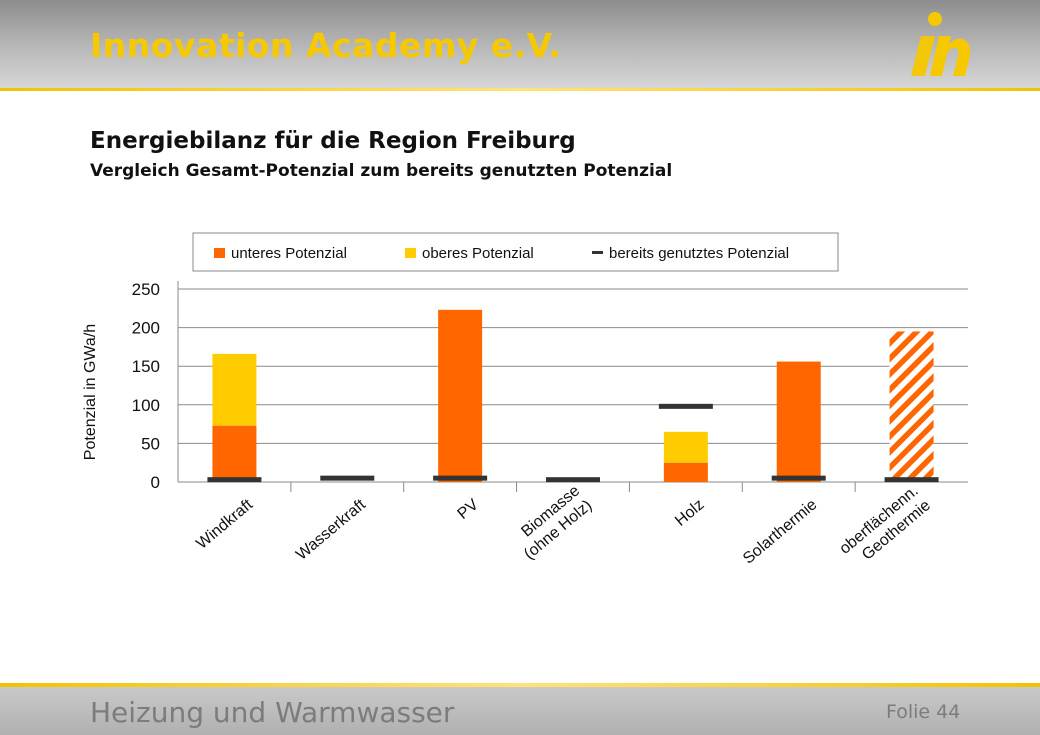 The height and width of the screenshot is (735, 1040). What do you see at coordinates (146, 328) in the screenshot?
I see `y-tick-label: 200` at bounding box center [146, 328].